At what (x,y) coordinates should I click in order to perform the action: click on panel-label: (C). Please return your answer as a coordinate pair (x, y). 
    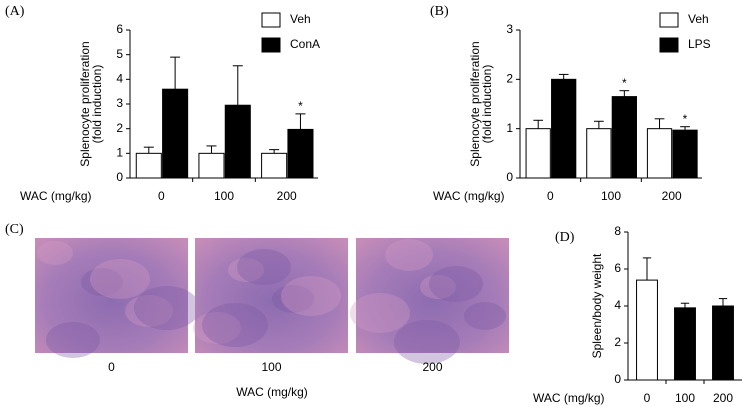
    Looking at the image, I should click on (14, 229).